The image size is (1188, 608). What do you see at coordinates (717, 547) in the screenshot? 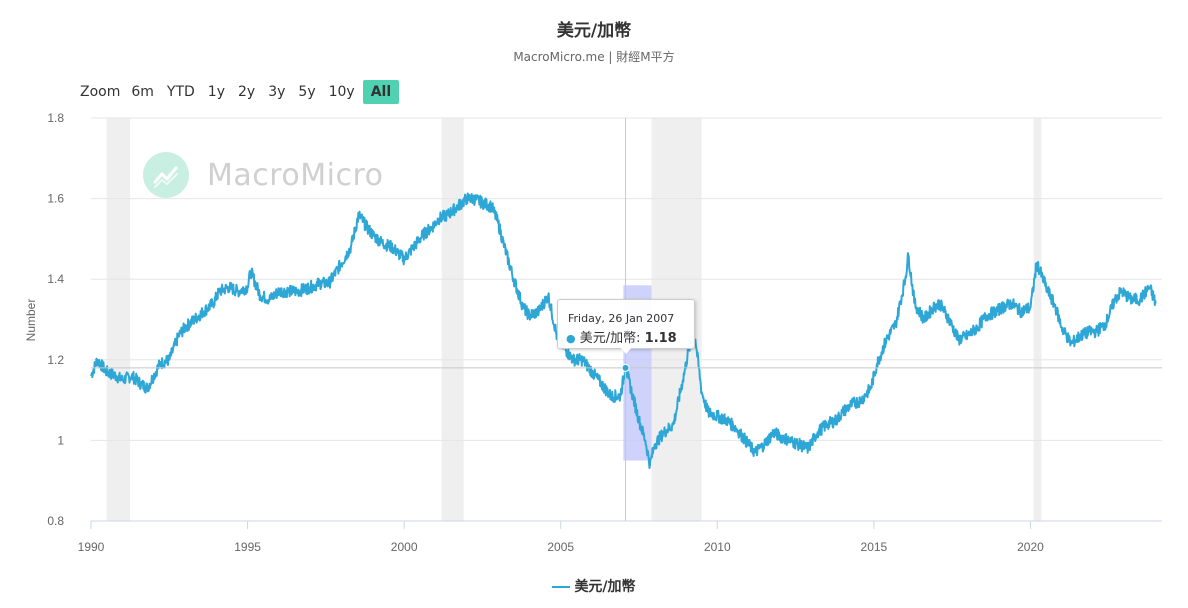
I see `x-tick-label: 2010` at bounding box center [717, 547].